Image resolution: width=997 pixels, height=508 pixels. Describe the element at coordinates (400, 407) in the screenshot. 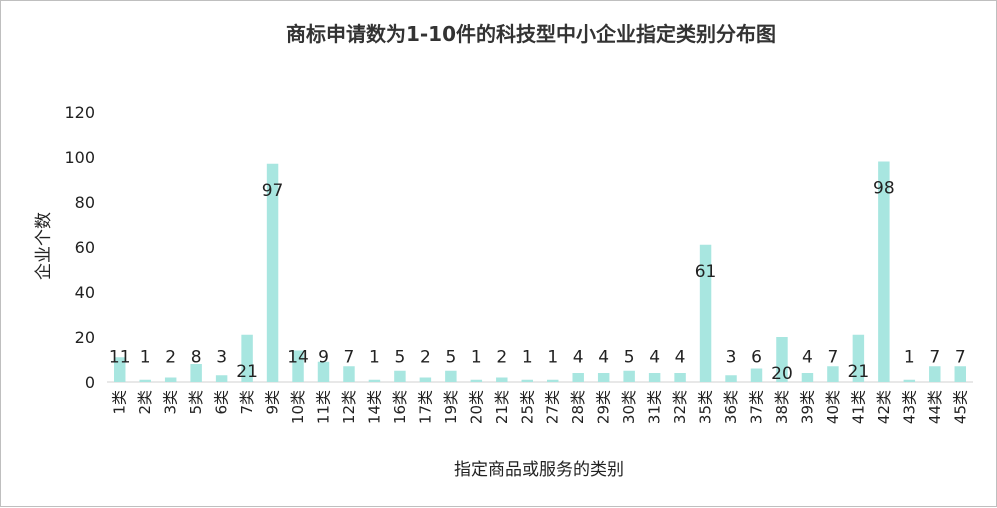

I see `category-label: 16类` at that location.